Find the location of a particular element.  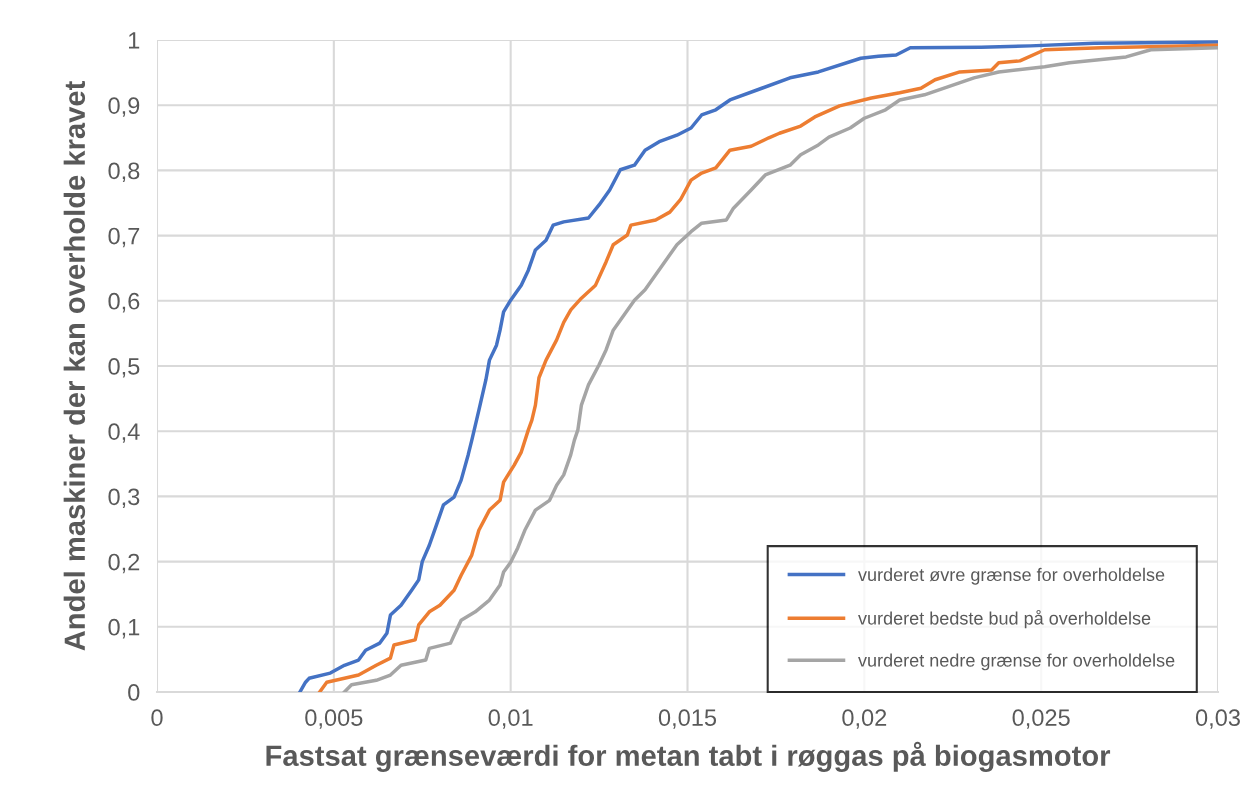

x-tick-label: 0,005 is located at coordinates (334, 719).